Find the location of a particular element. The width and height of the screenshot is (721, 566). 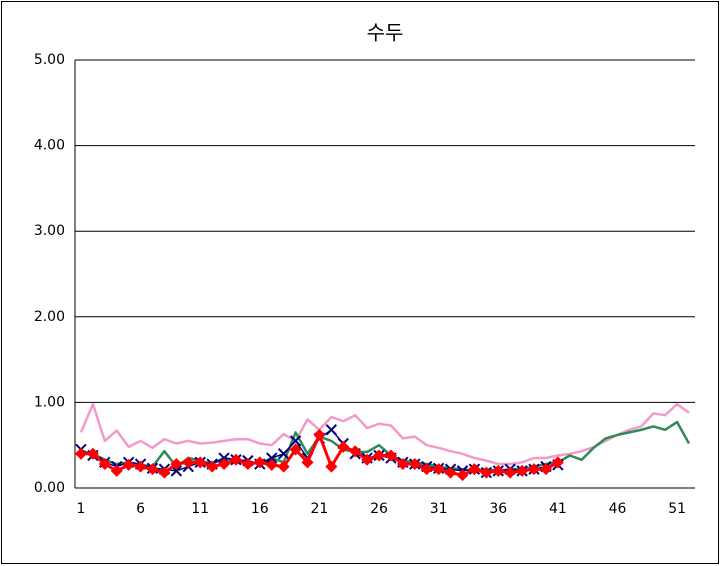

x-tick-label: 31 is located at coordinates (439, 509).